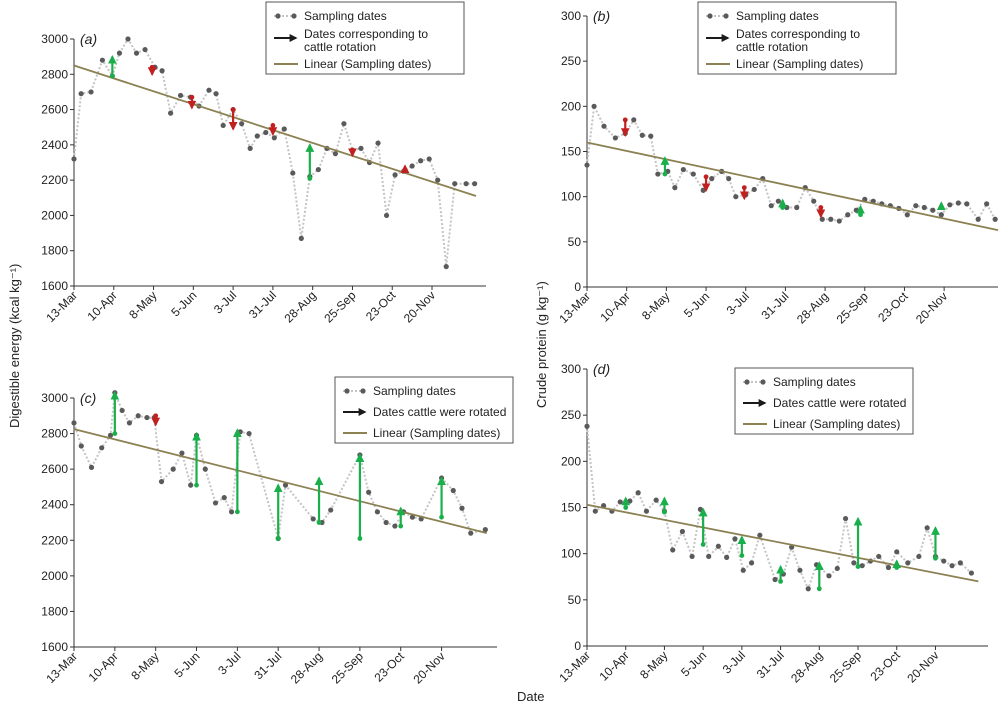 The height and width of the screenshot is (707, 1000). What do you see at coordinates (340, 47) in the screenshot?
I see `legend-label-rotation-line2: cattle rotation` at bounding box center [340, 47].